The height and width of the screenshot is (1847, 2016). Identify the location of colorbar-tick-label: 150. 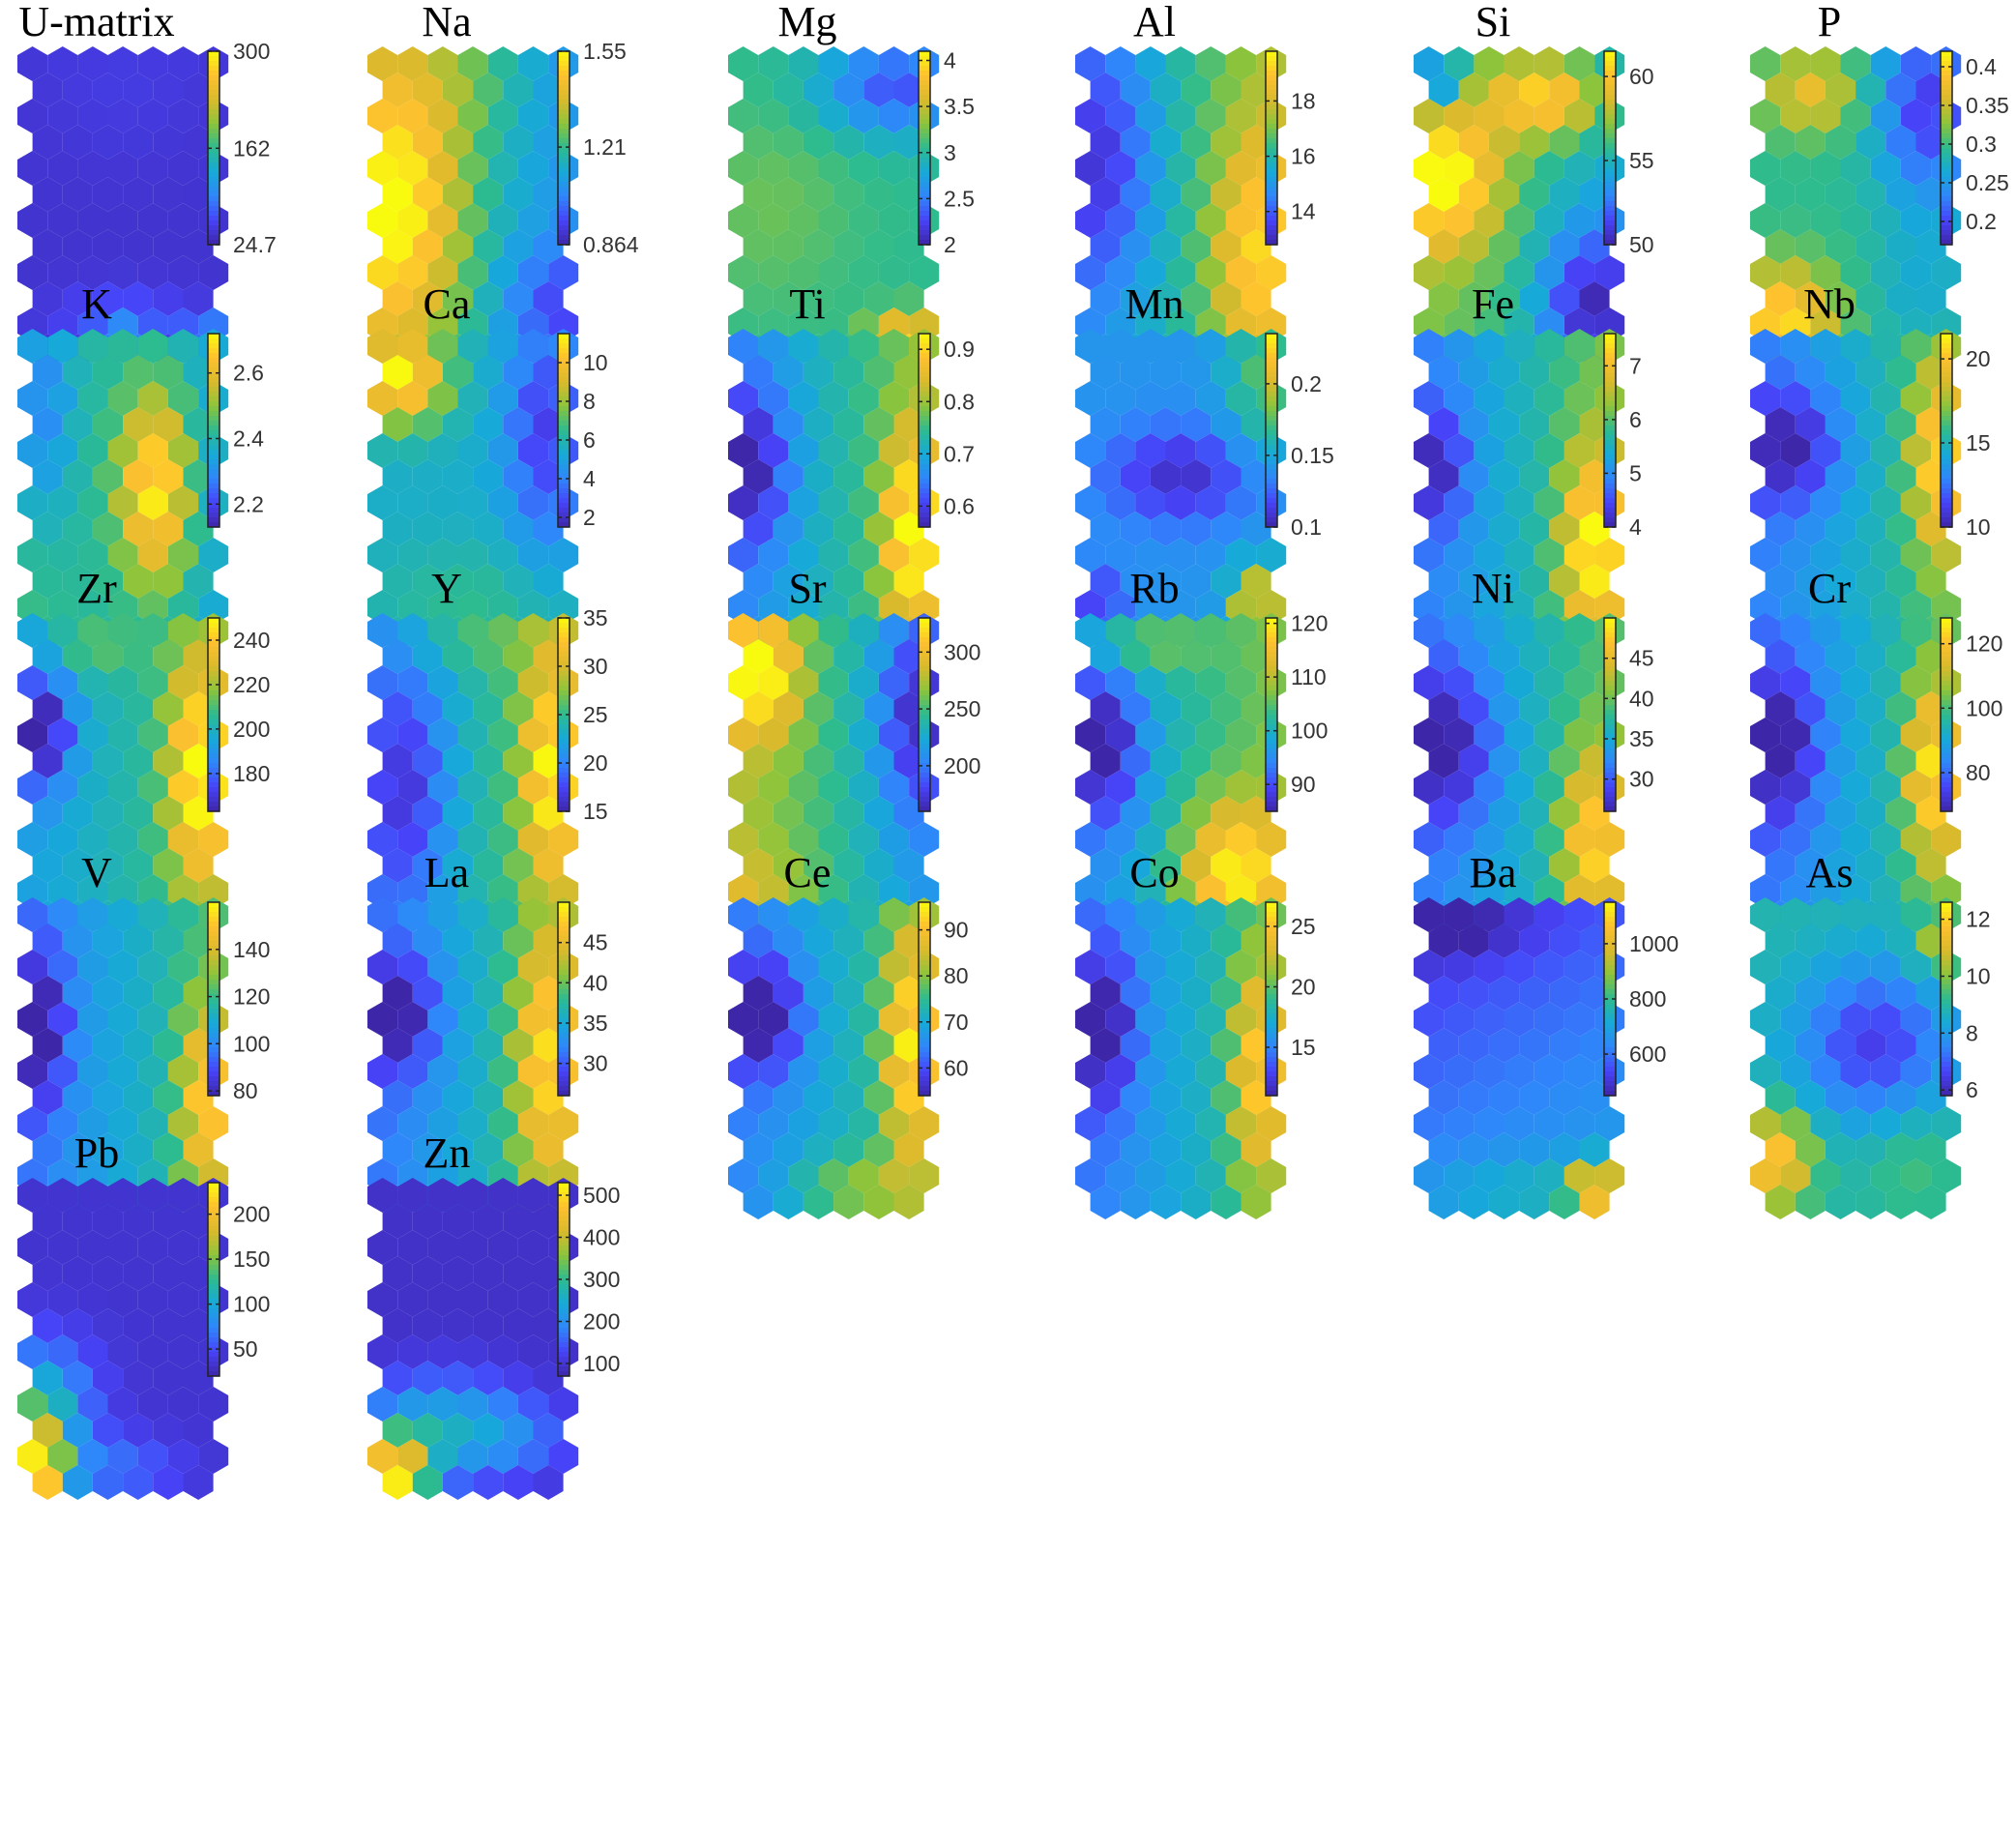
(252, 1259).